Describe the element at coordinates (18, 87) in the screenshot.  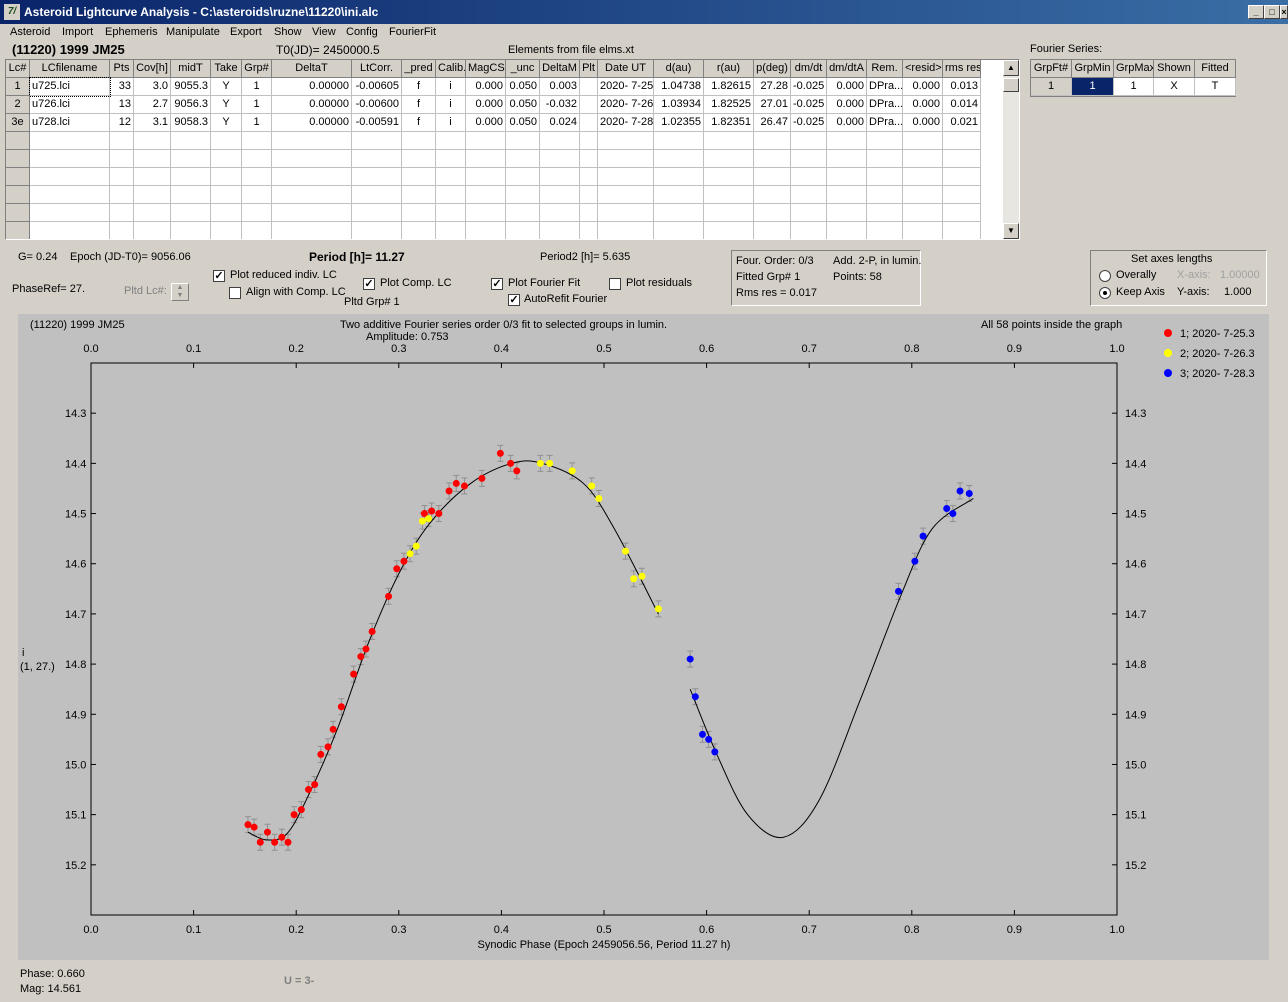
I see `row-header: 1` at that location.